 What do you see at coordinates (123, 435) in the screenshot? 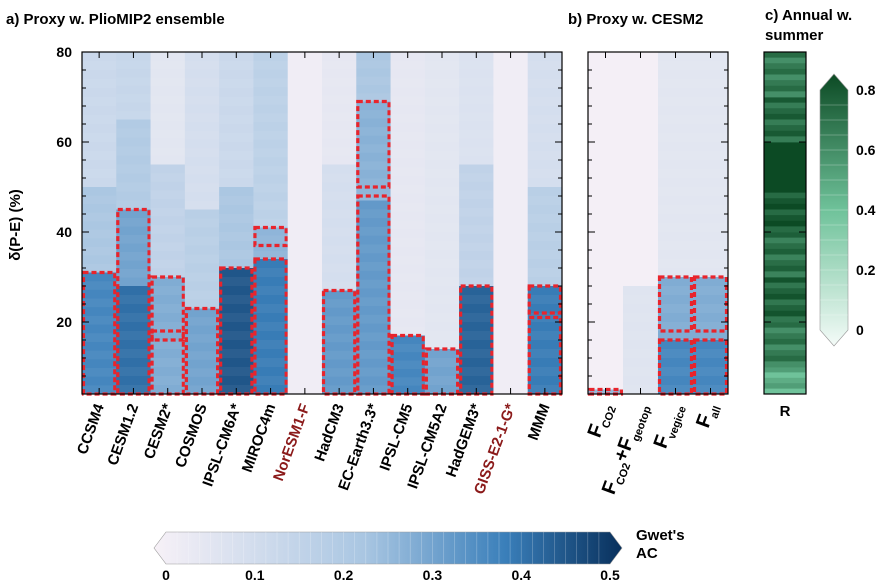
I see `x-category-label: CESM1.2` at bounding box center [123, 435].